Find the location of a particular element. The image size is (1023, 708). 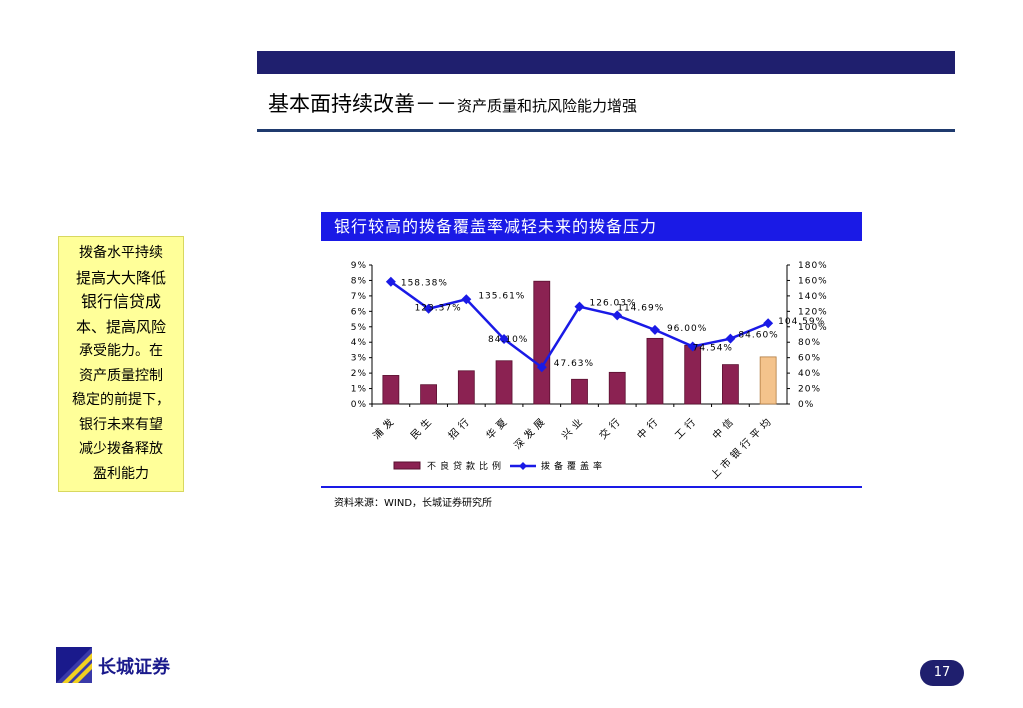

y-left-tick-label: 3% is located at coordinates (359, 359).